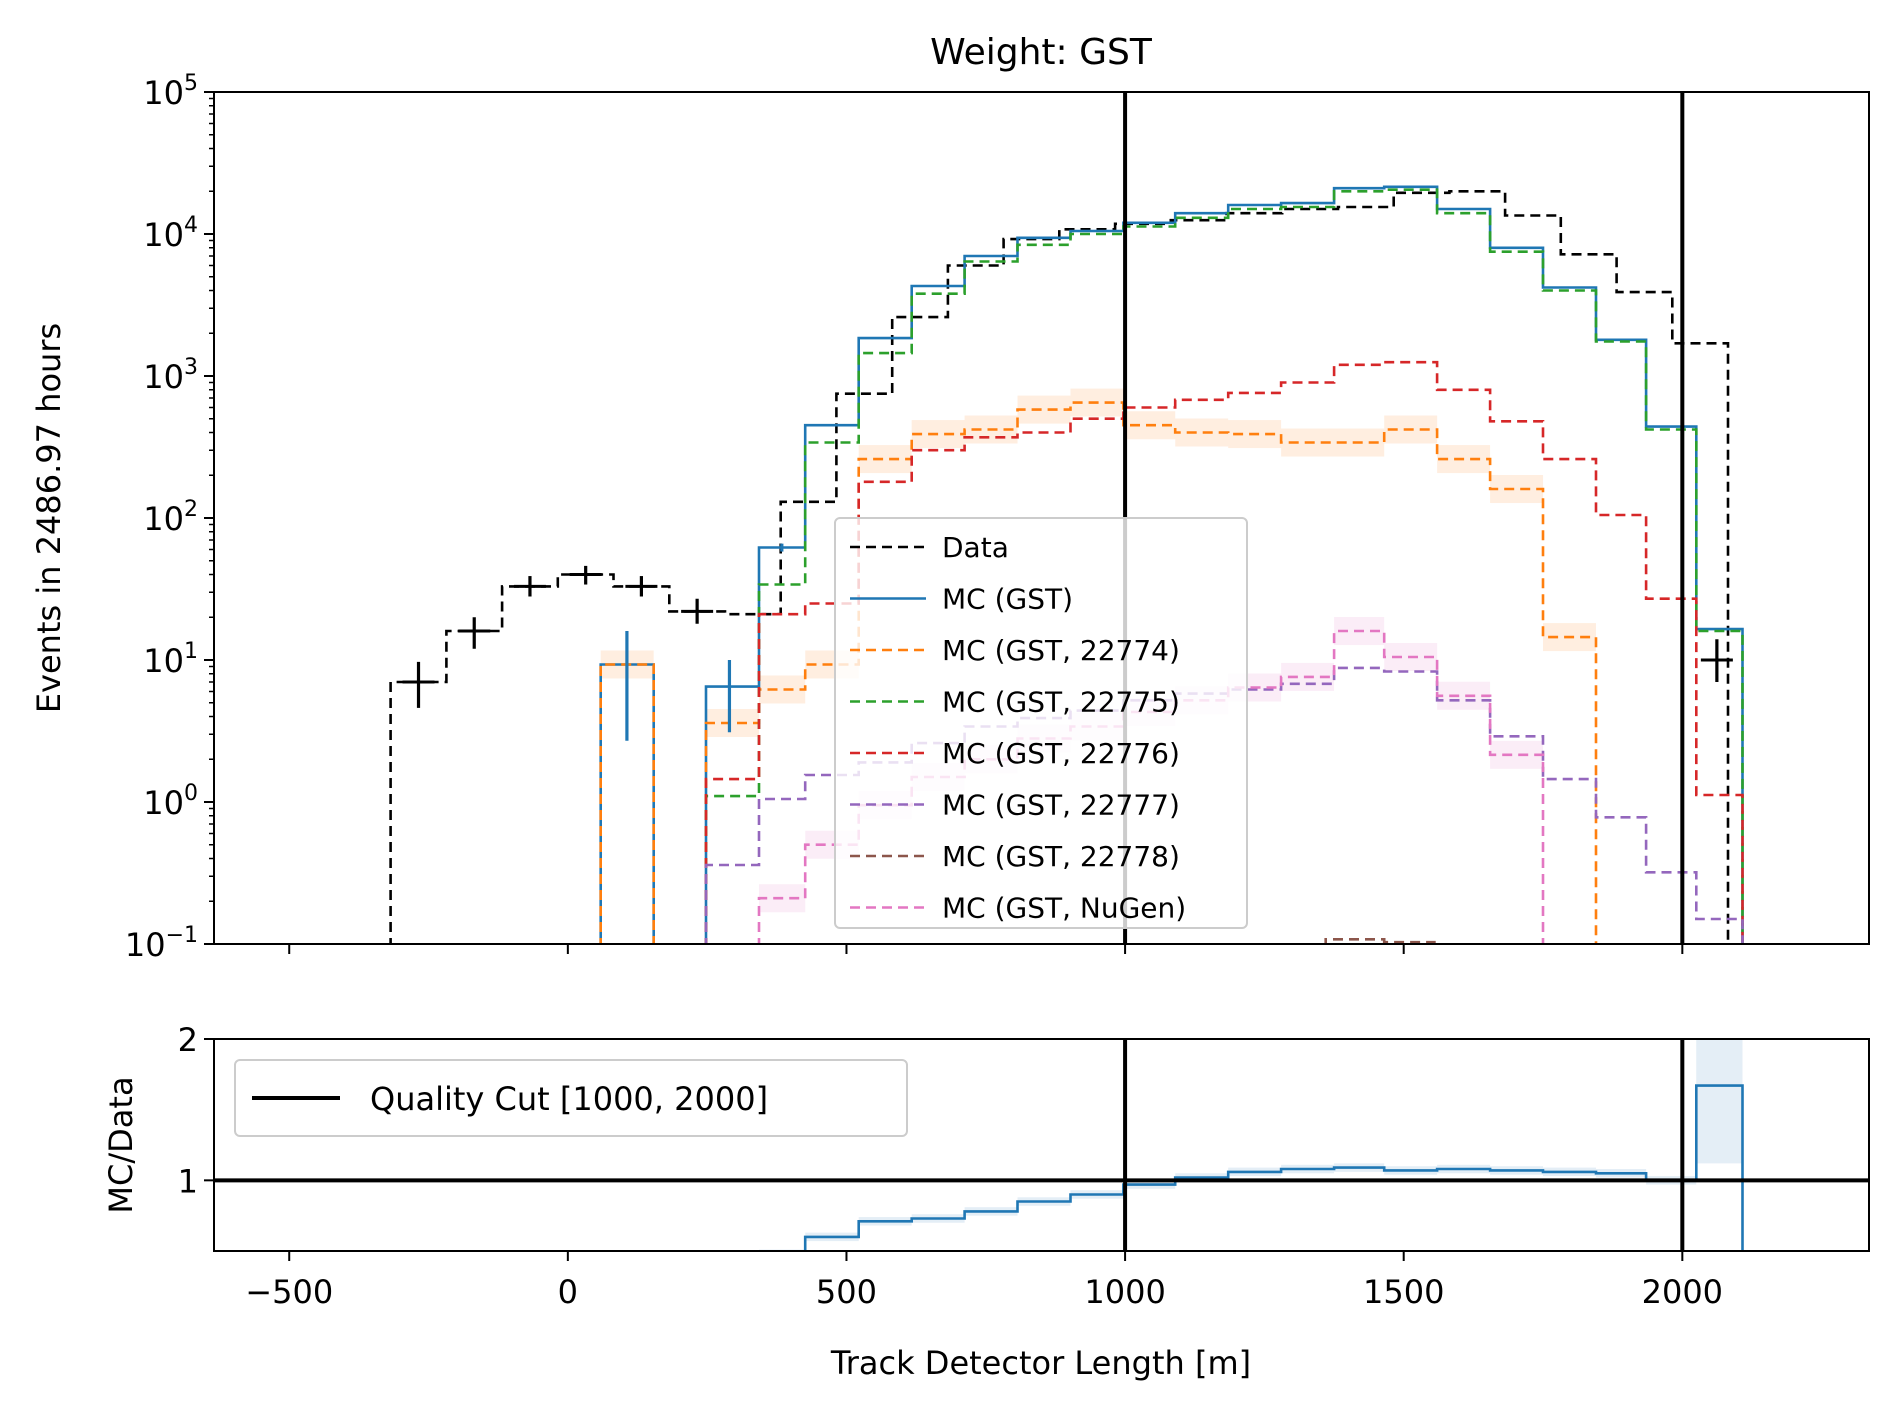 Image resolution: width=1886 pixels, height=1405 pixels. I want to click on x-tick-label-0: −500, so click(289, 1292).